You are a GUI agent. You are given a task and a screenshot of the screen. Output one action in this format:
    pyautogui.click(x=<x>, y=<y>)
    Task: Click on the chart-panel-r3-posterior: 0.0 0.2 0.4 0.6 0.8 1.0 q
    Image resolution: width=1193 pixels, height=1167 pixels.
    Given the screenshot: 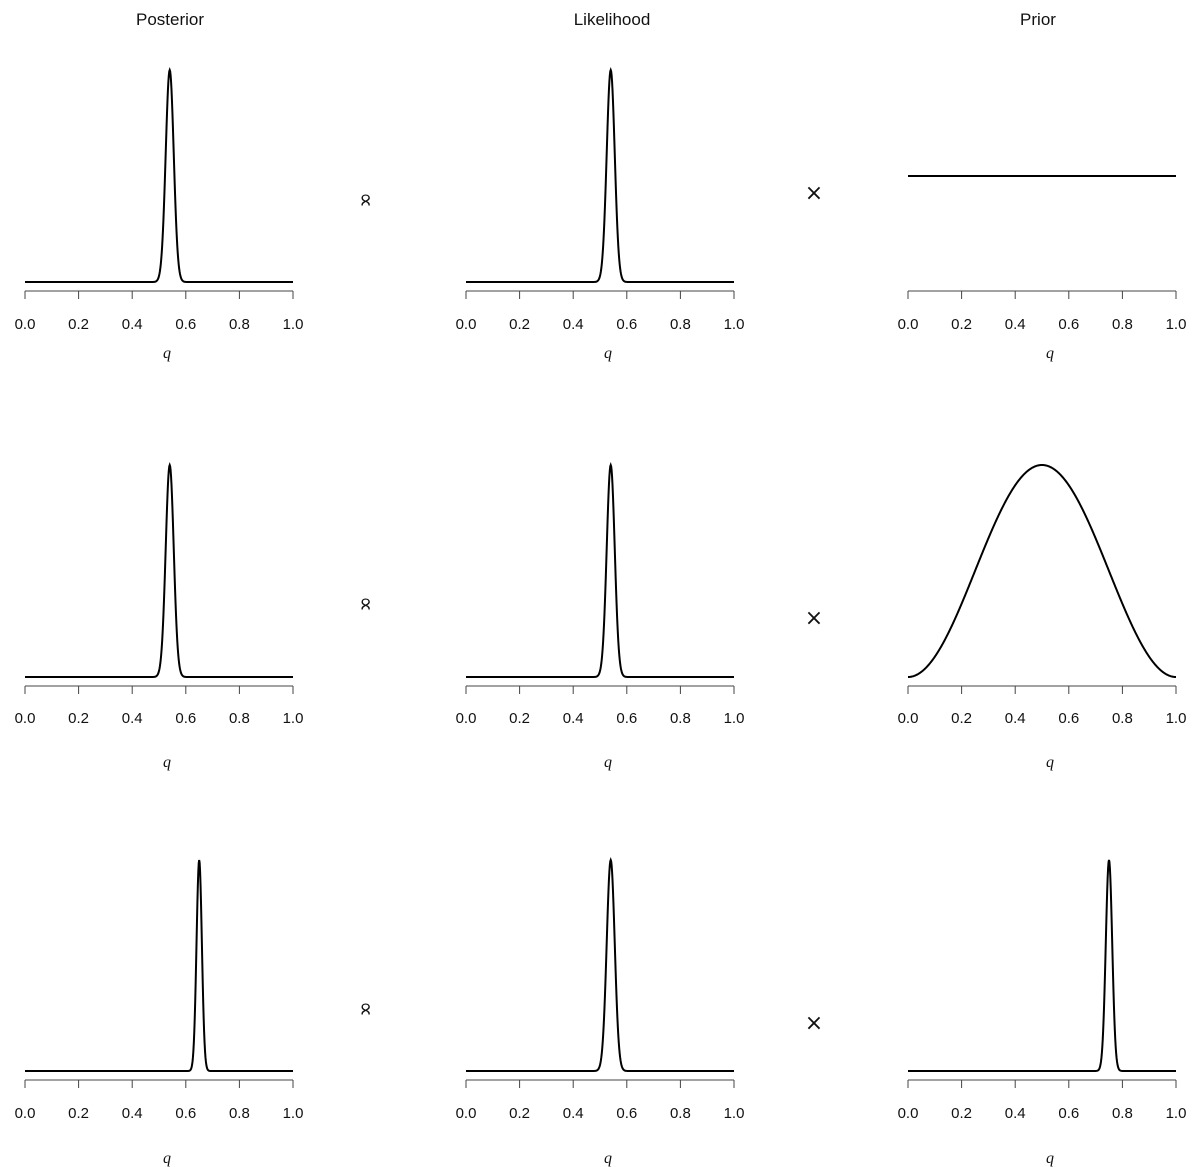 What is the action you would take?
    pyautogui.click(x=159, y=1013)
    